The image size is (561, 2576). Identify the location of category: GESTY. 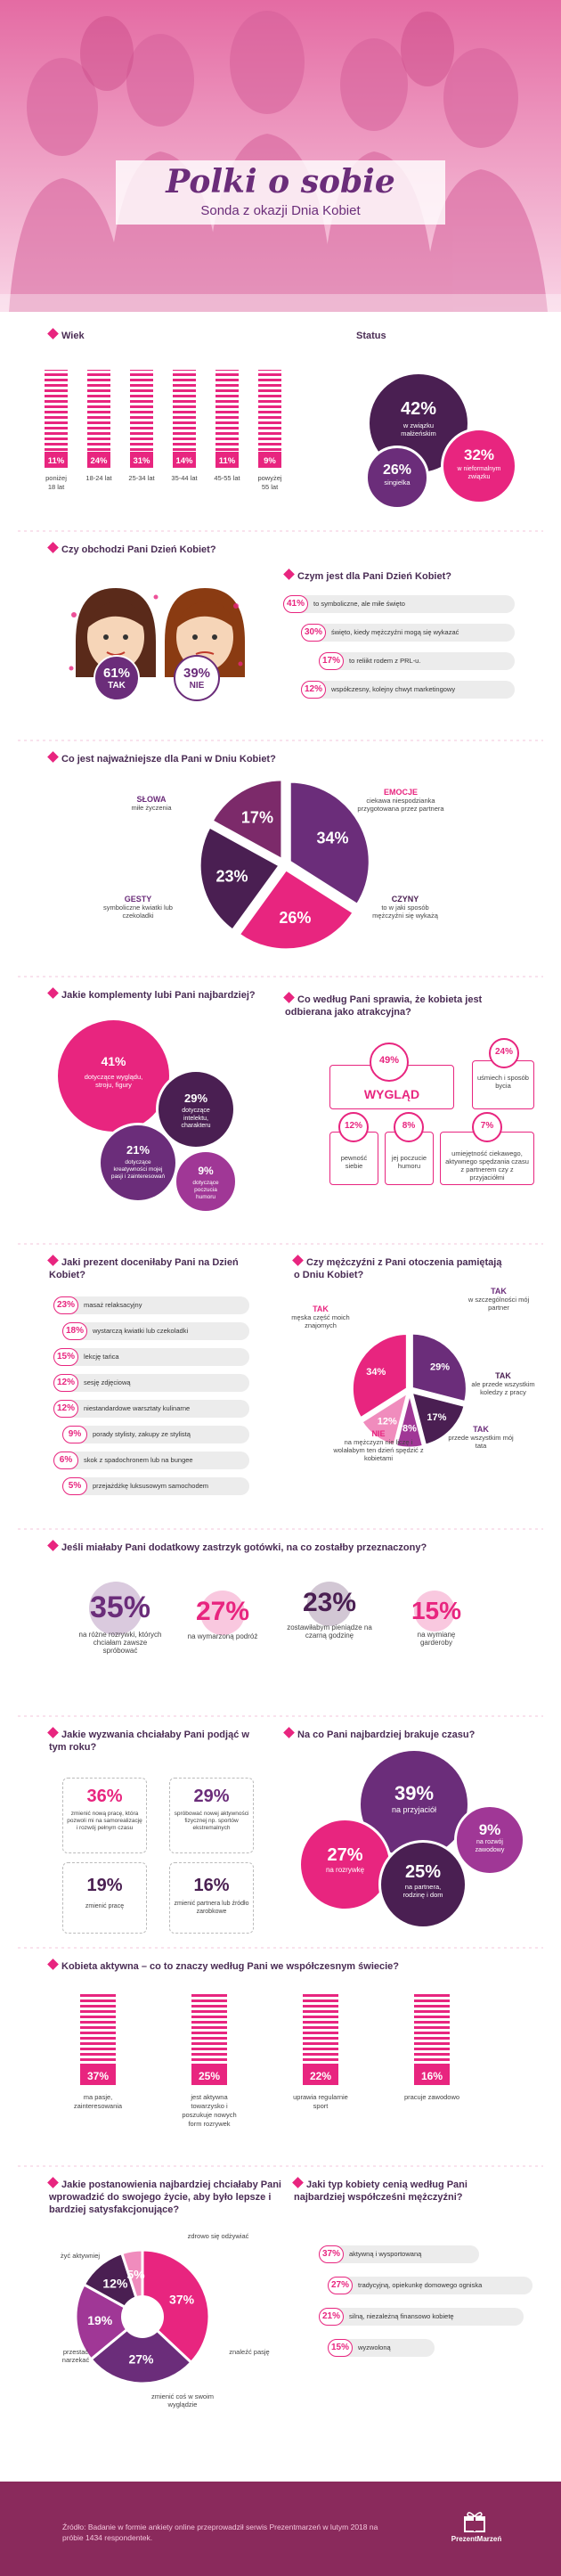
(138, 899).